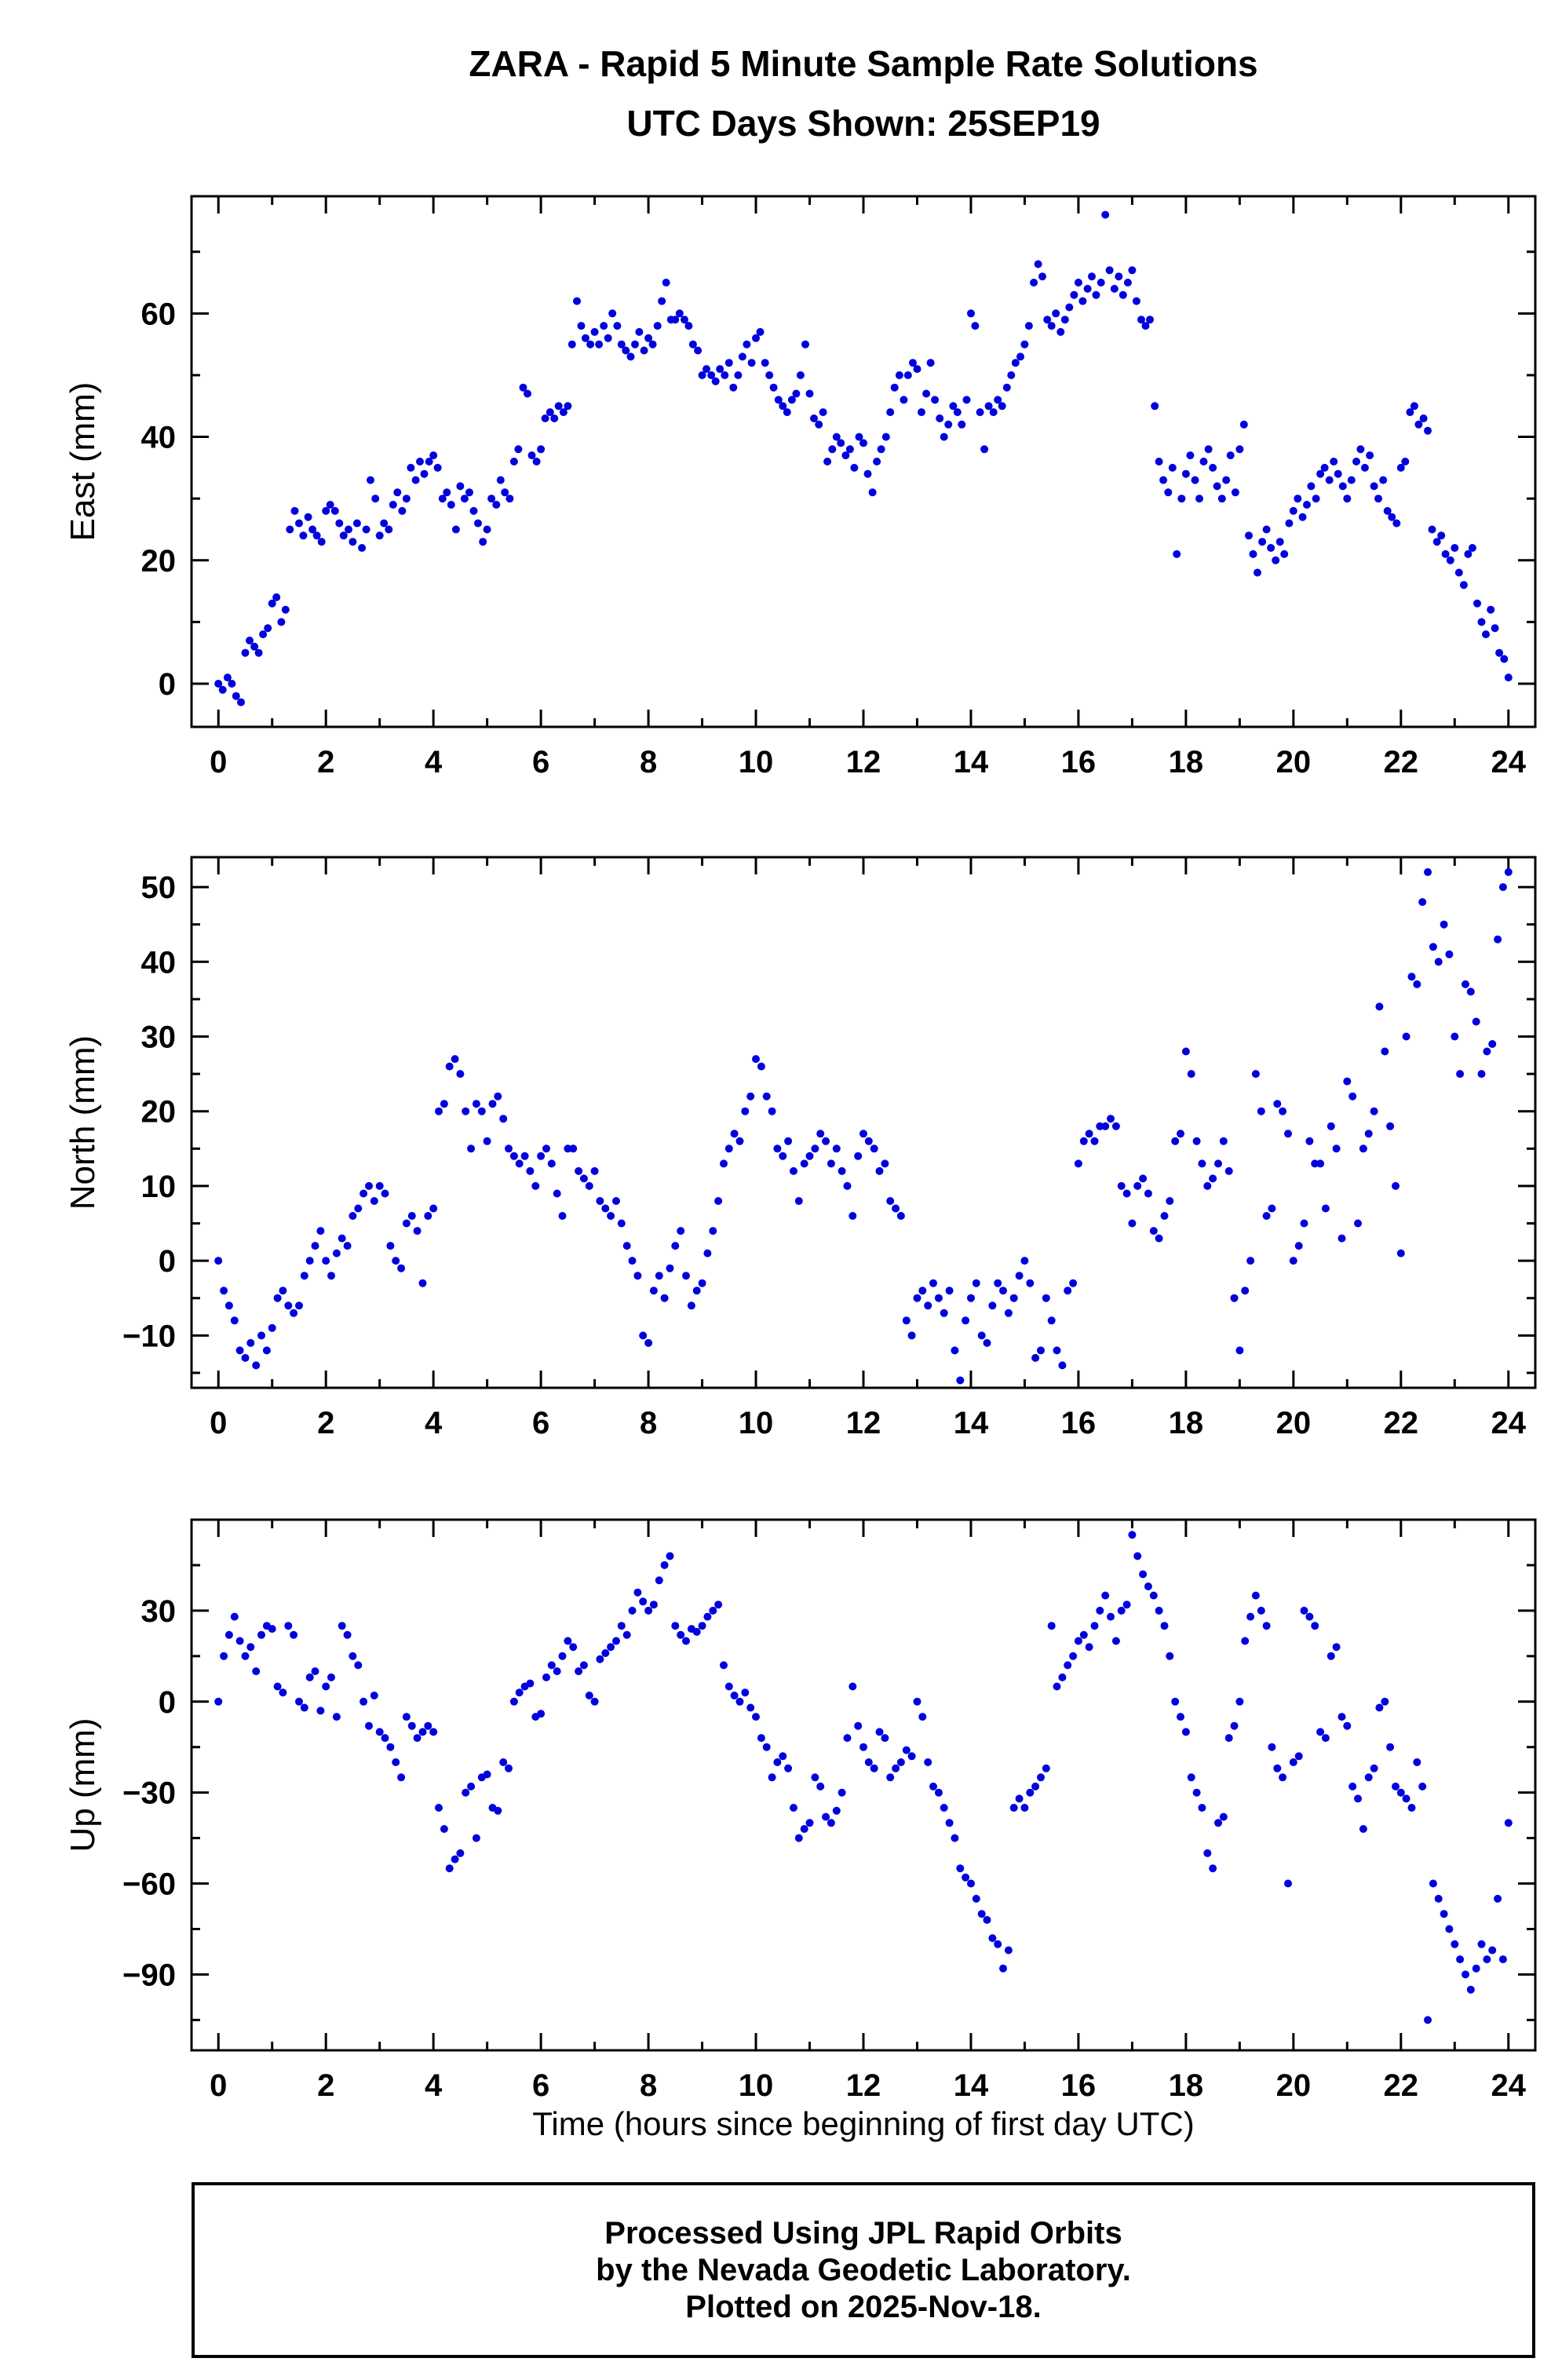  What do you see at coordinates (149, 1793) in the screenshot?
I see `svg-text: −30` at bounding box center [149, 1793].